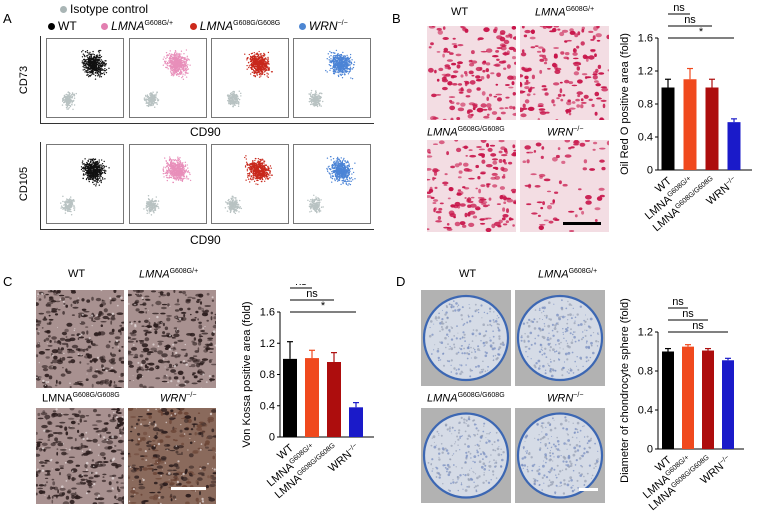  Describe the element at coordinates (105, 27) in the screenshot. I see `lmna-het-dot` at that location.